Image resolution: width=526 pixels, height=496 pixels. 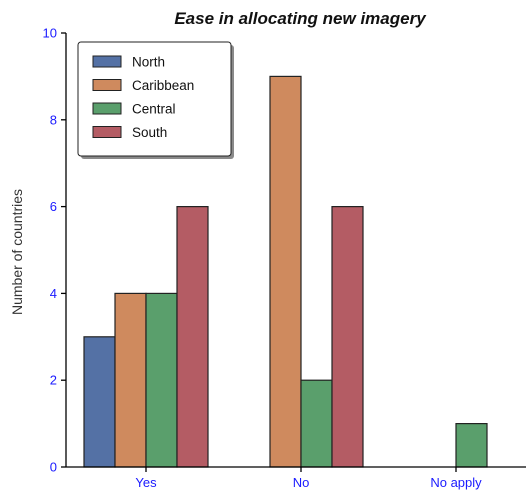 I want to click on bar-south-no, so click(x=347, y=337).